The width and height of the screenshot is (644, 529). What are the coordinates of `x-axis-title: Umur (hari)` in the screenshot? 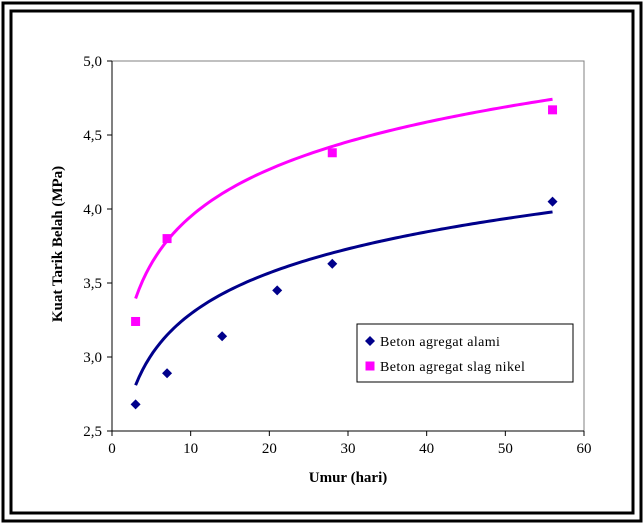 It's located at (348, 478).